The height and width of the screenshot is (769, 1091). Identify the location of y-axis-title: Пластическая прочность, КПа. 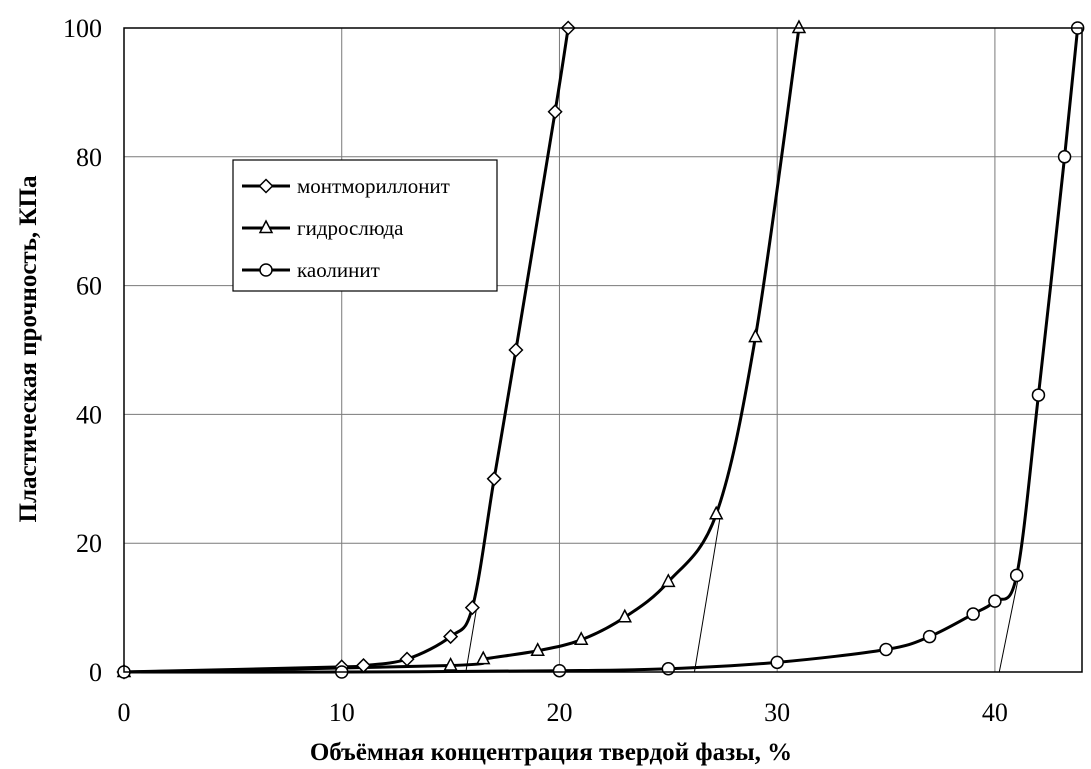
(28, 348).